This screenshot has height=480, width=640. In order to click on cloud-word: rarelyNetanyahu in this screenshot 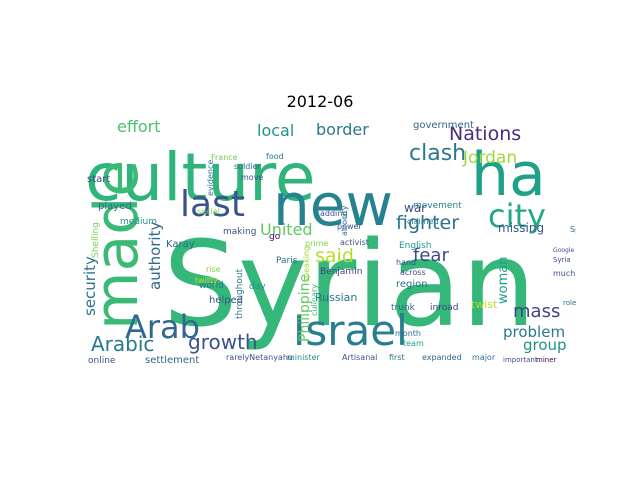, I will do `click(259, 357)`.